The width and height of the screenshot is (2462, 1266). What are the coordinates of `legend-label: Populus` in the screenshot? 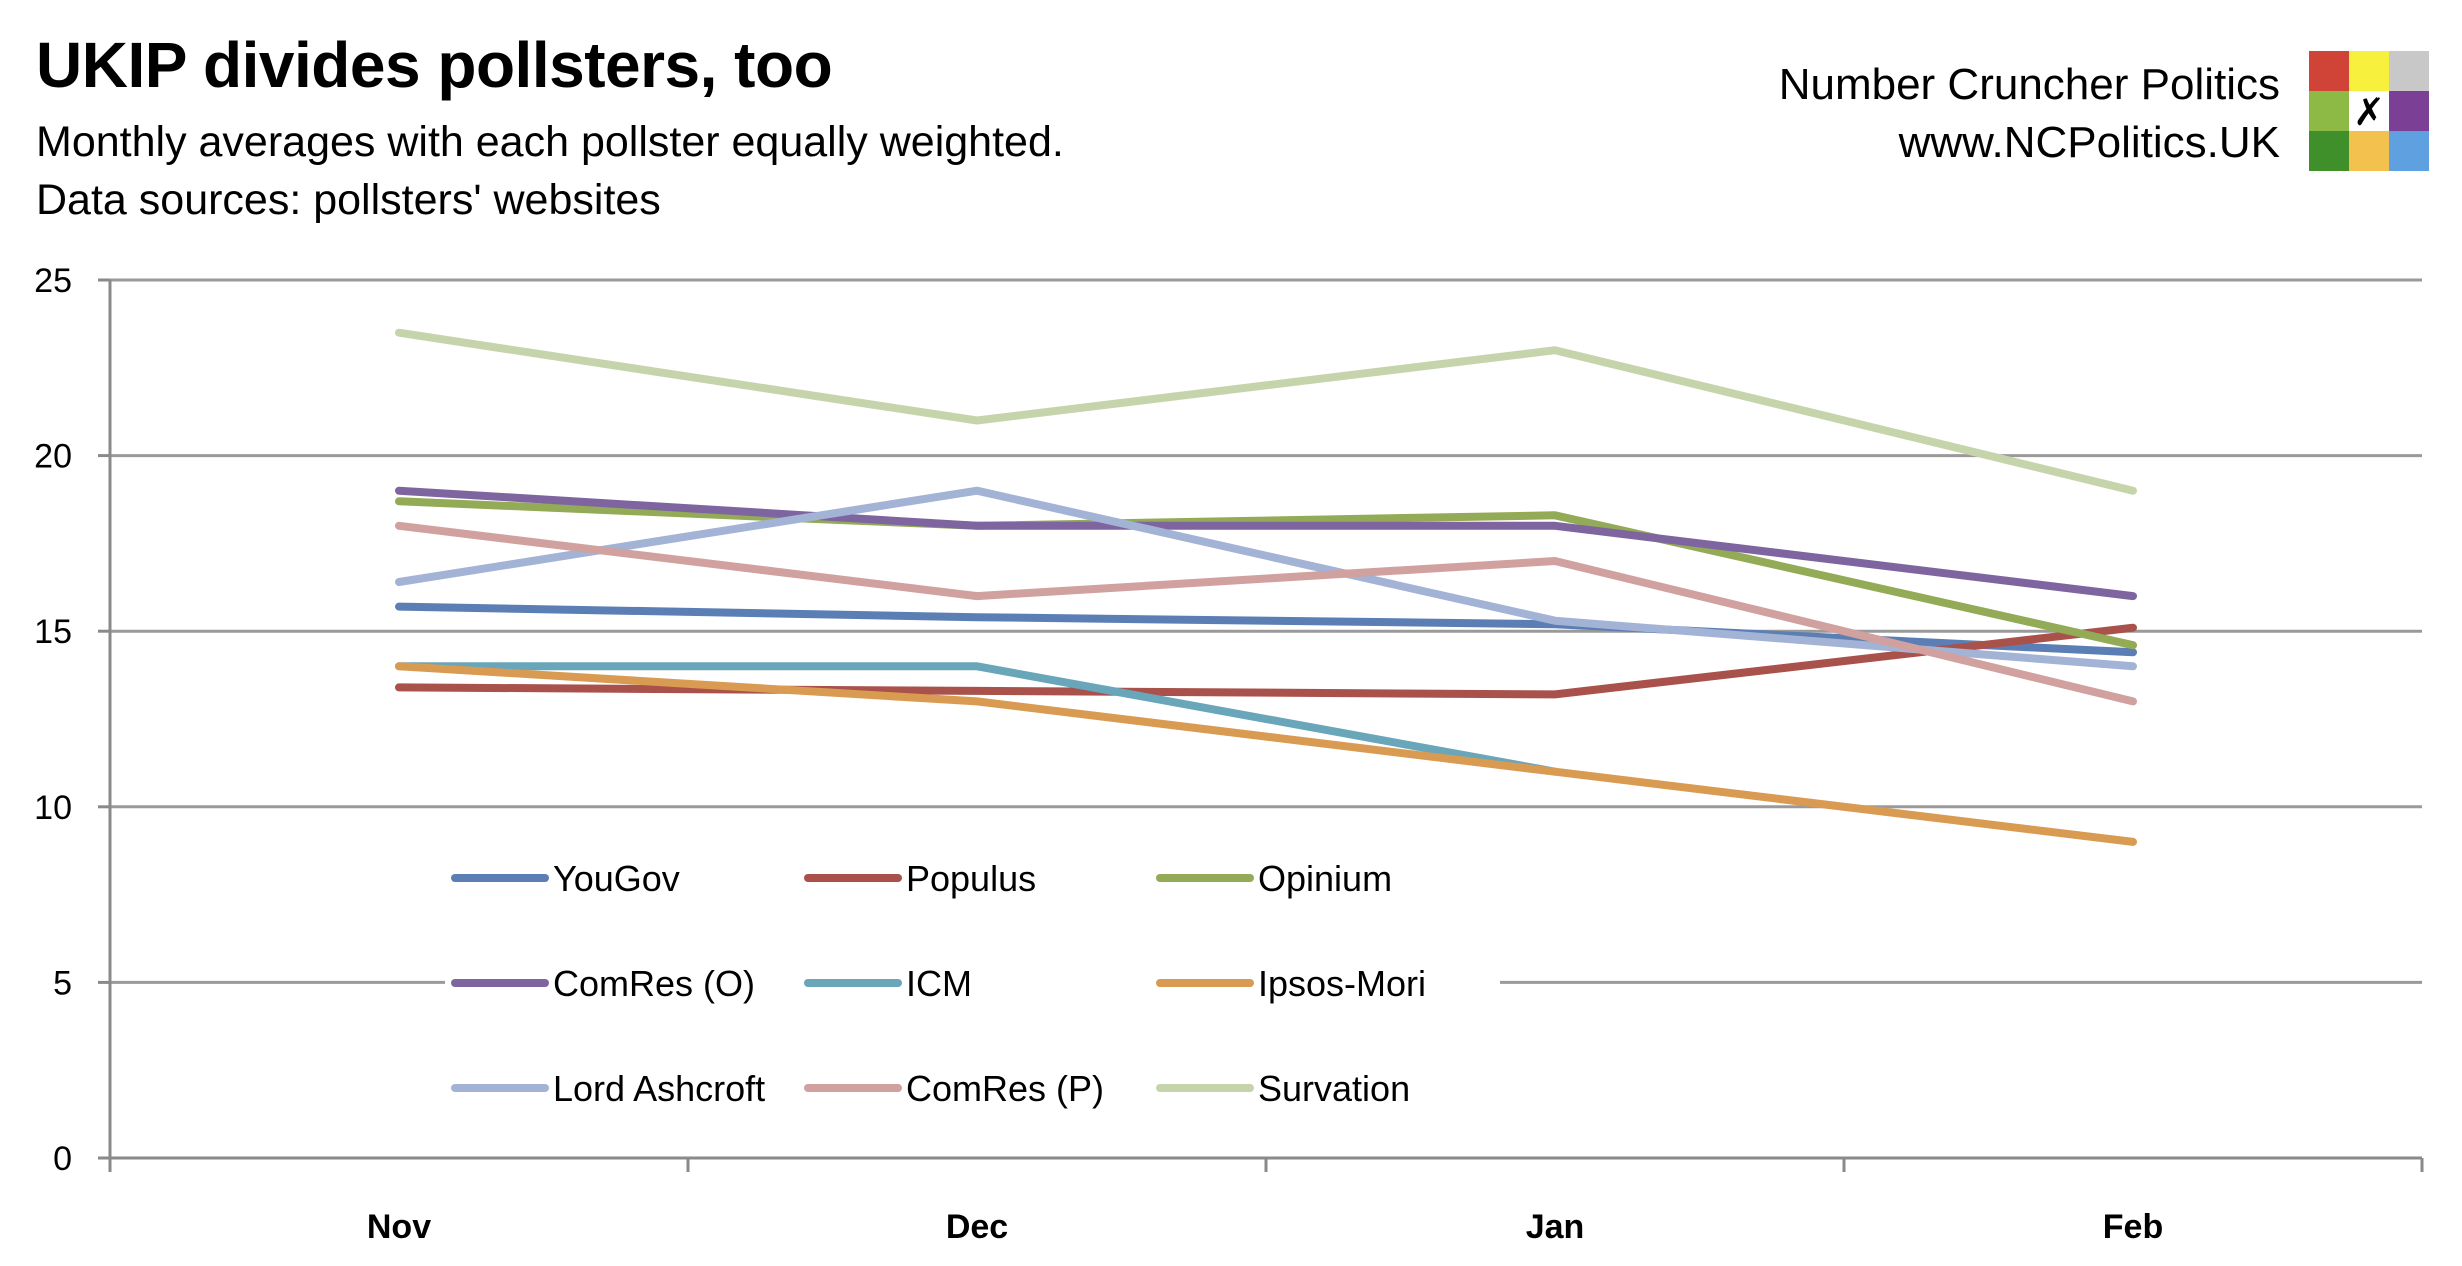 It's located at (971, 878).